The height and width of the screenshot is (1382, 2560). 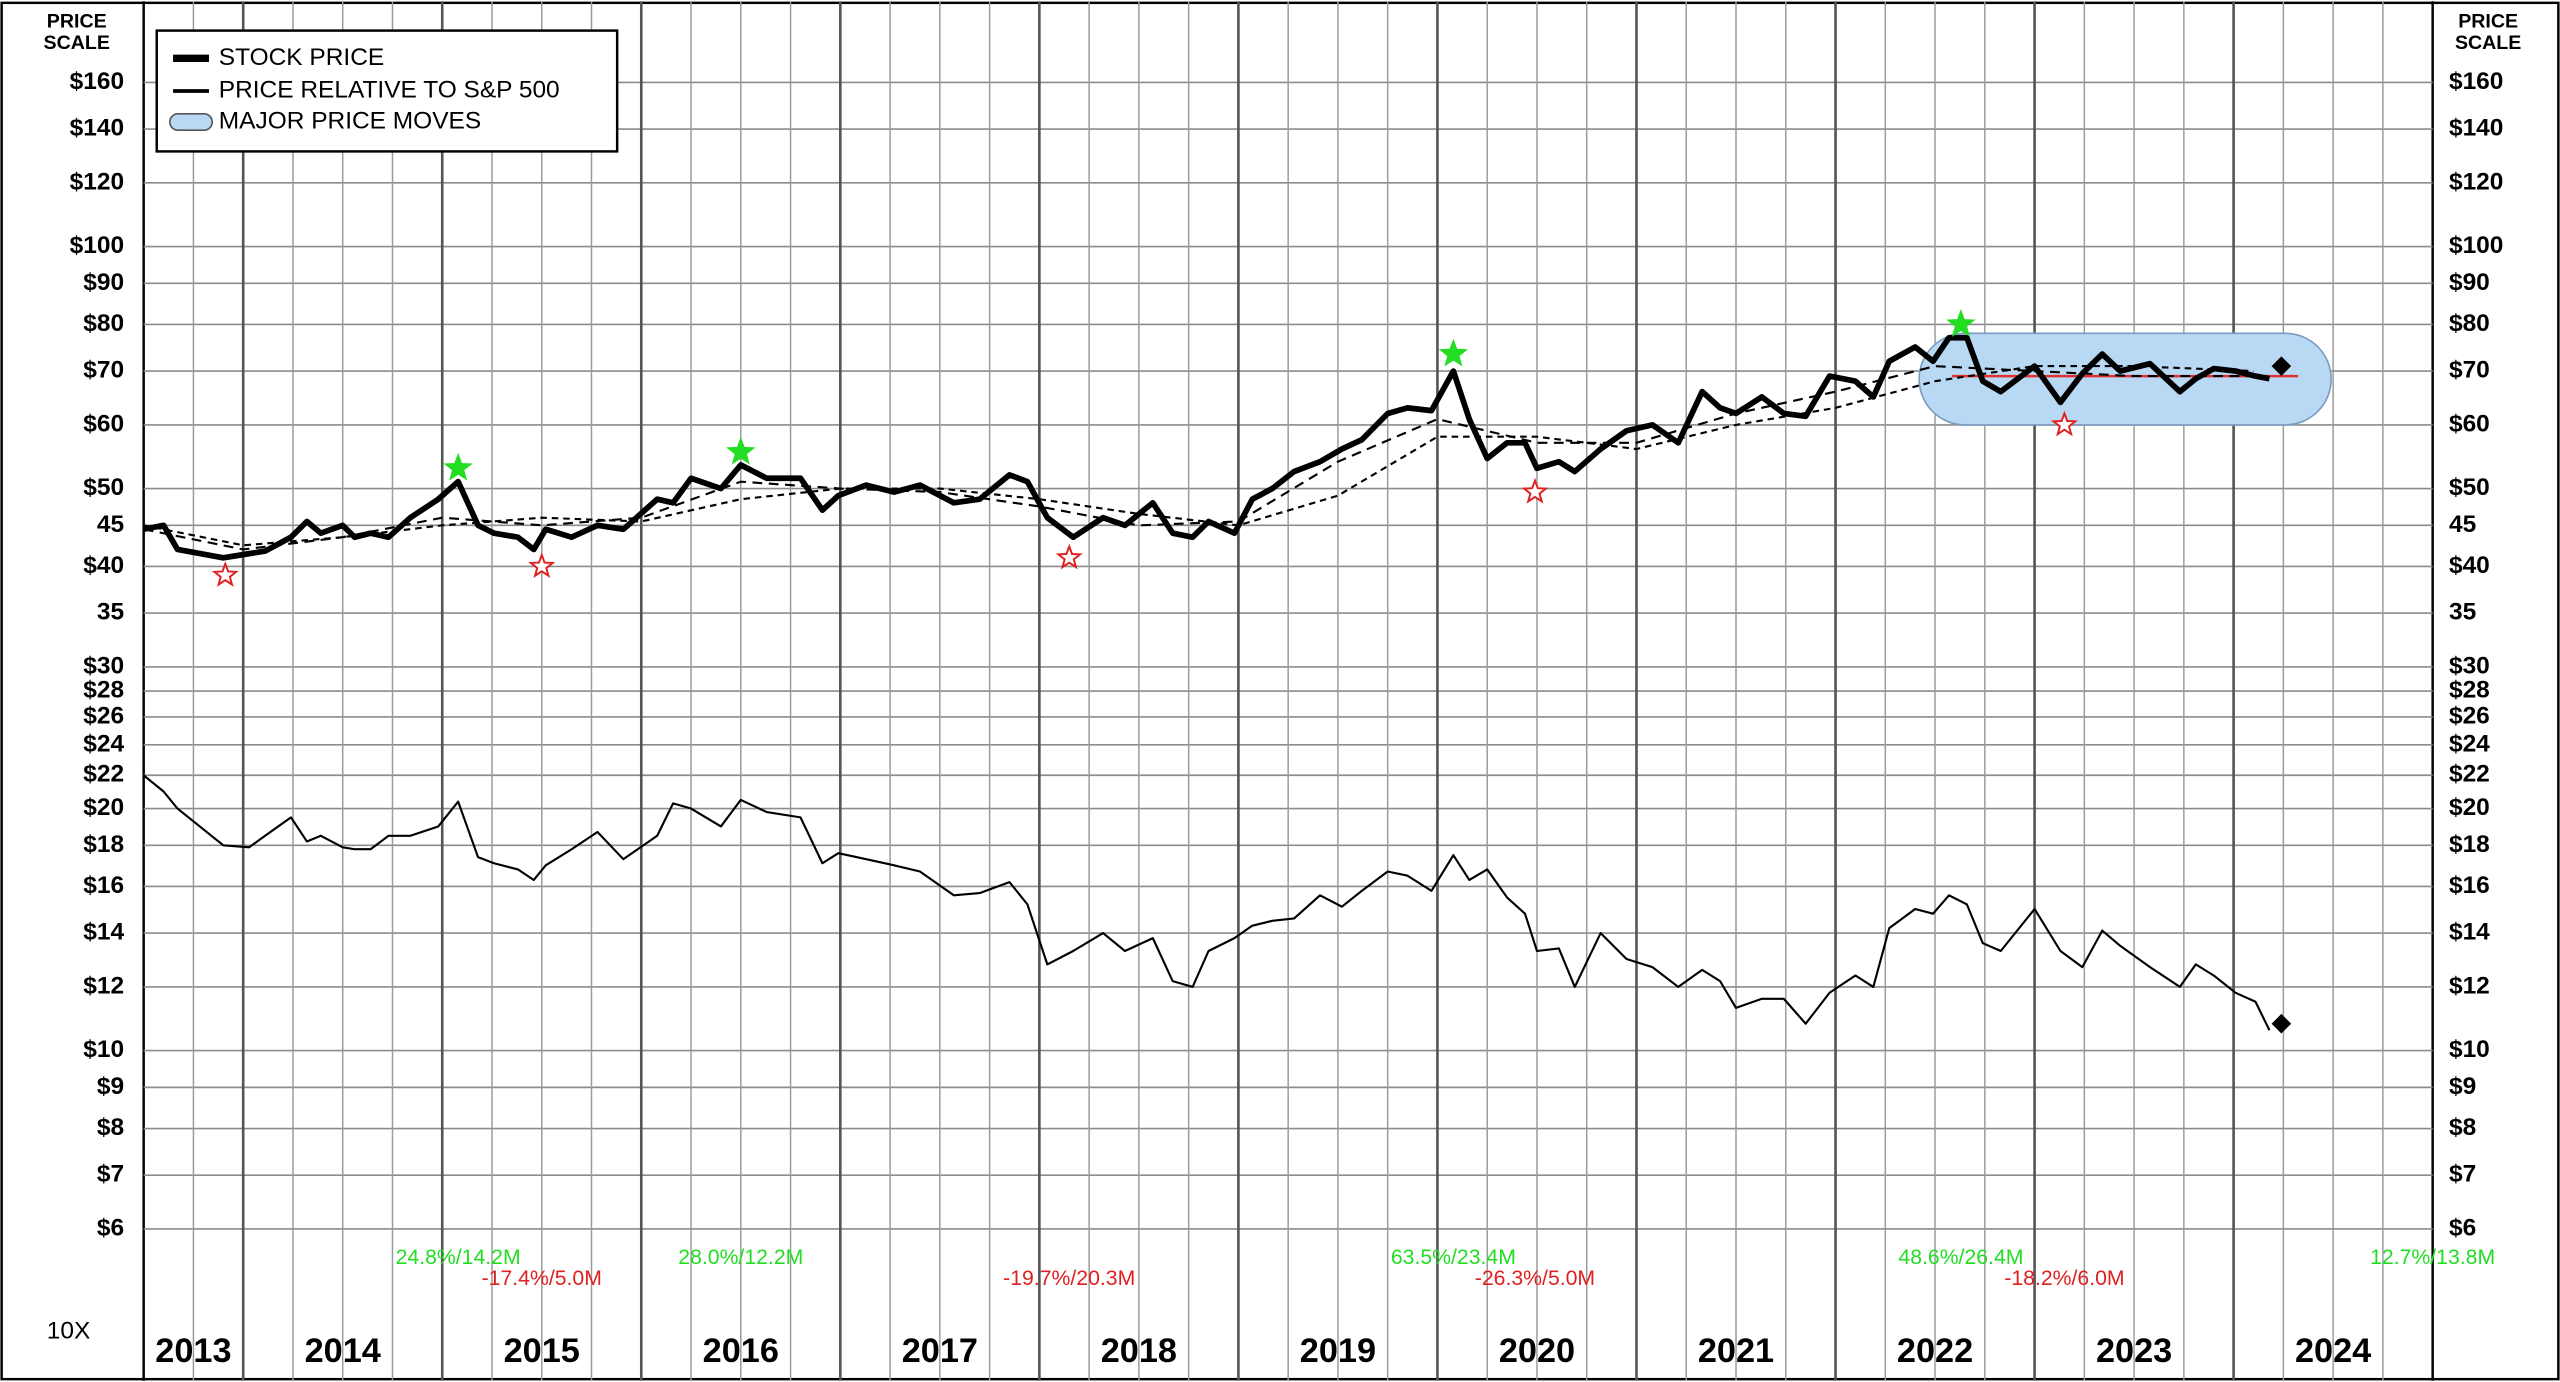 I want to click on y-tick-label-right: $22, so click(x=2469, y=774).